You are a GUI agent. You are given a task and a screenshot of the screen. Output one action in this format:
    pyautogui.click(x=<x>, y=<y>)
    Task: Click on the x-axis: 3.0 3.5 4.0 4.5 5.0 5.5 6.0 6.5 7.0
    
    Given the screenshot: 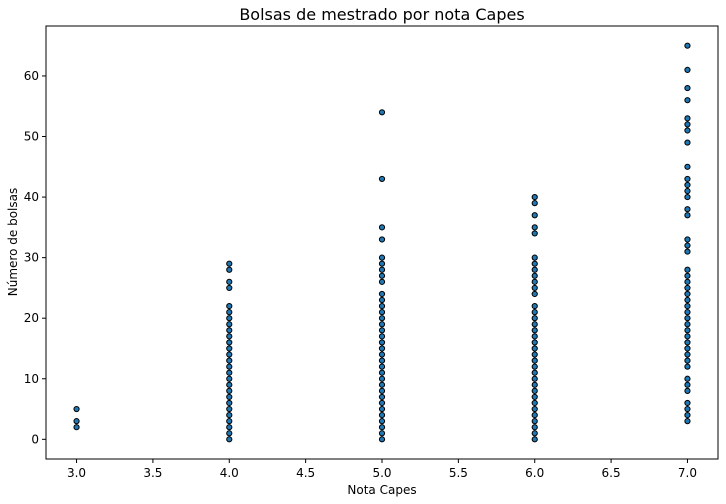 What is the action you would take?
    pyautogui.click(x=382, y=469)
    